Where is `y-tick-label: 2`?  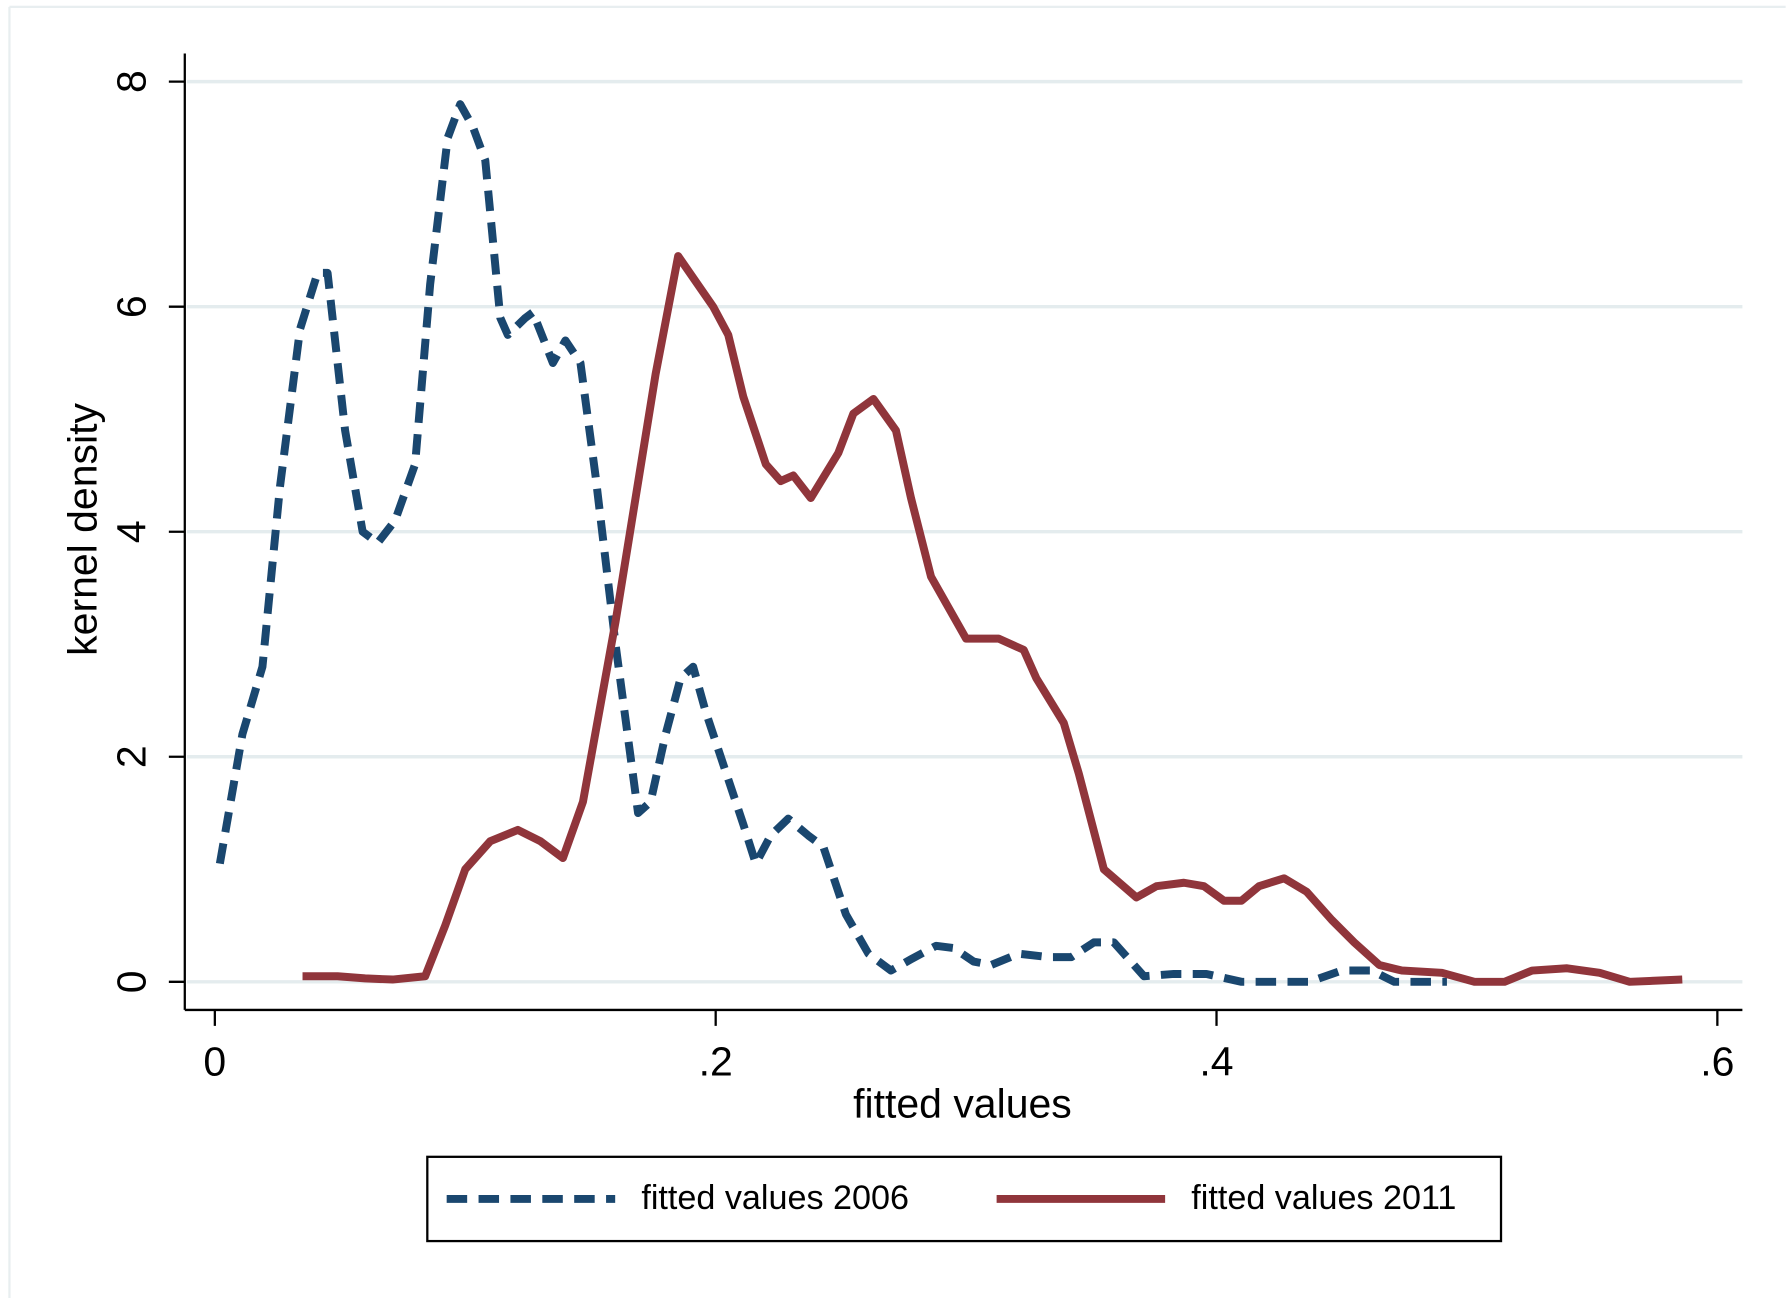
y-tick-label: 2 is located at coordinates (132, 756).